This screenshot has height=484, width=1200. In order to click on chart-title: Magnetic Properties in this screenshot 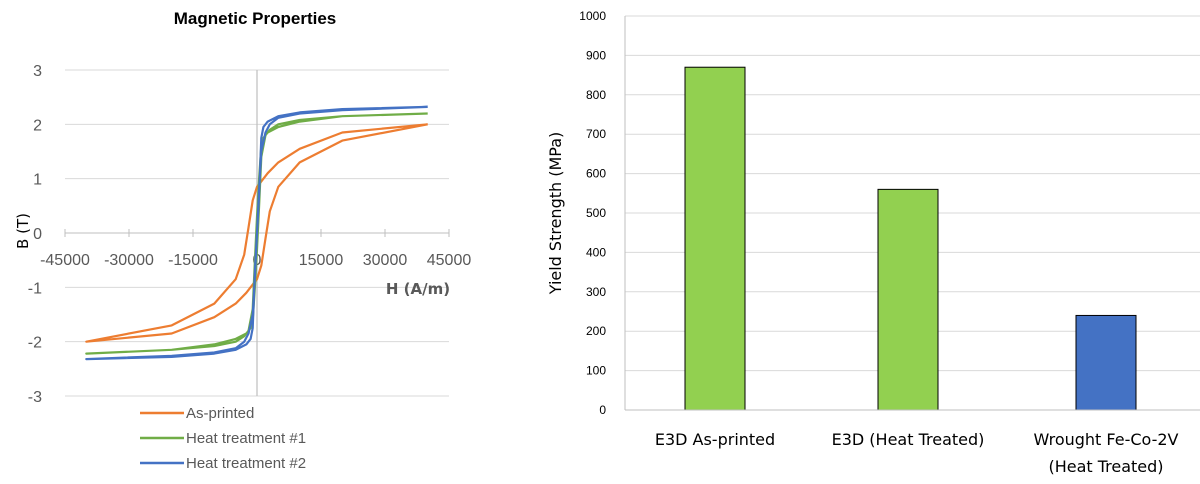, I will do `click(255, 18)`.